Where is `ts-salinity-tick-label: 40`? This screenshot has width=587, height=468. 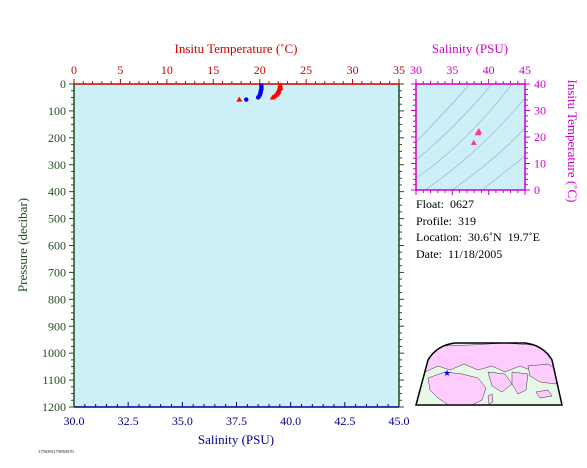 ts-salinity-tick-label: 40 is located at coordinates (489, 70).